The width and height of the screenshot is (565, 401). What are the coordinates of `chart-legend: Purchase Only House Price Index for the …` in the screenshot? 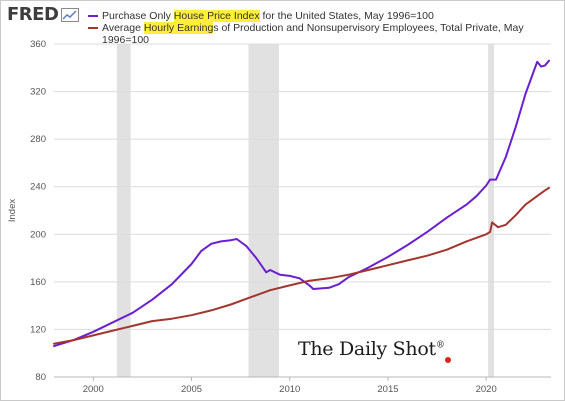 It's located at (323, 28).